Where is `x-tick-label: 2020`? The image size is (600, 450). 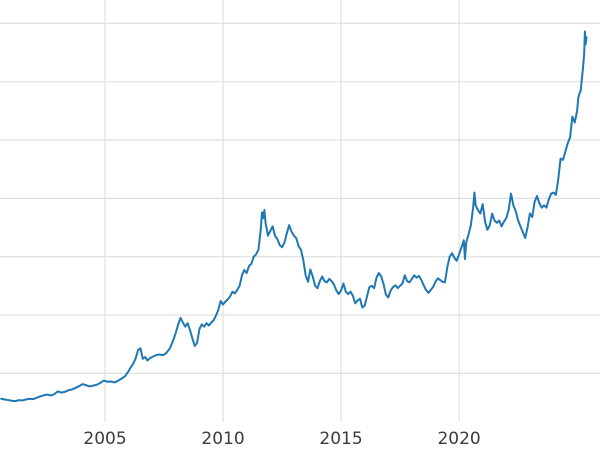
x-tick-label: 2020 is located at coordinates (458, 439).